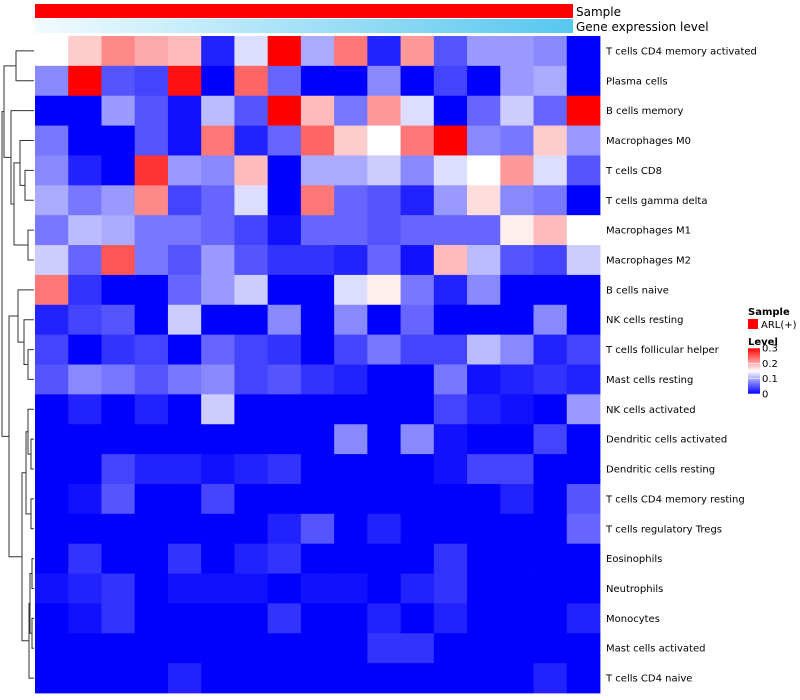 The height and width of the screenshot is (700, 800). What do you see at coordinates (754, 371) in the screenshot?
I see `level-legend-bar` at bounding box center [754, 371].